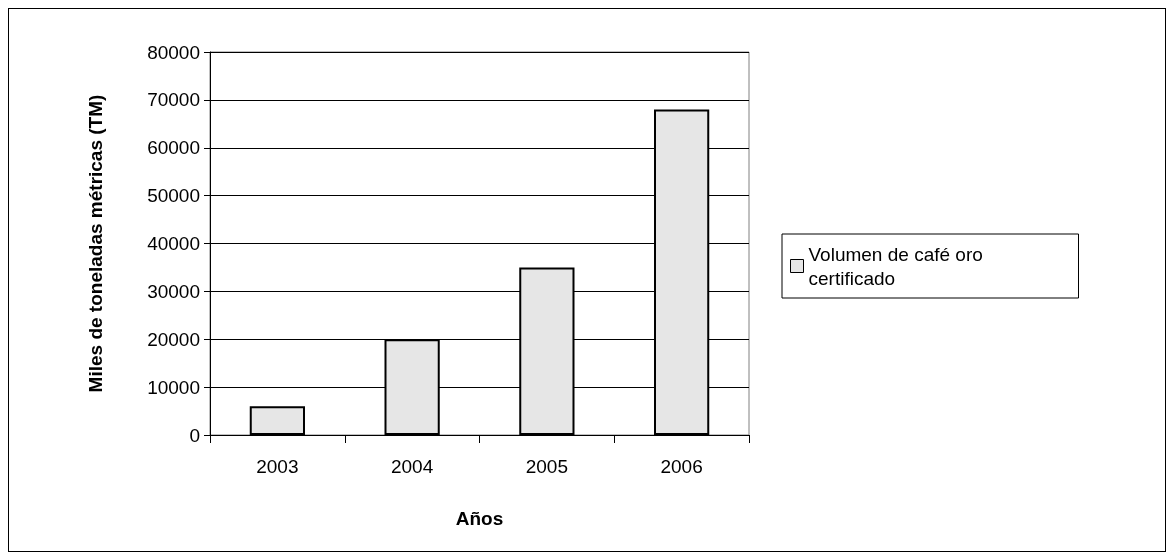 The height and width of the screenshot is (560, 1174). Describe the element at coordinates (173, 387) in the screenshot. I see `y-tick-label: 10000` at that location.